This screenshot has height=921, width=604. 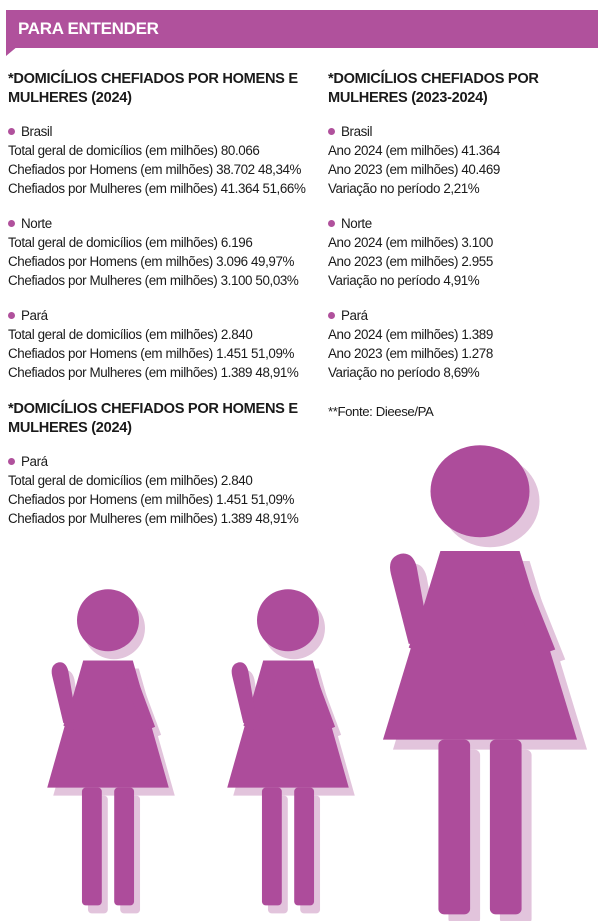 What do you see at coordinates (12, 51) in the screenshot?
I see `header-banner-tab` at bounding box center [12, 51].